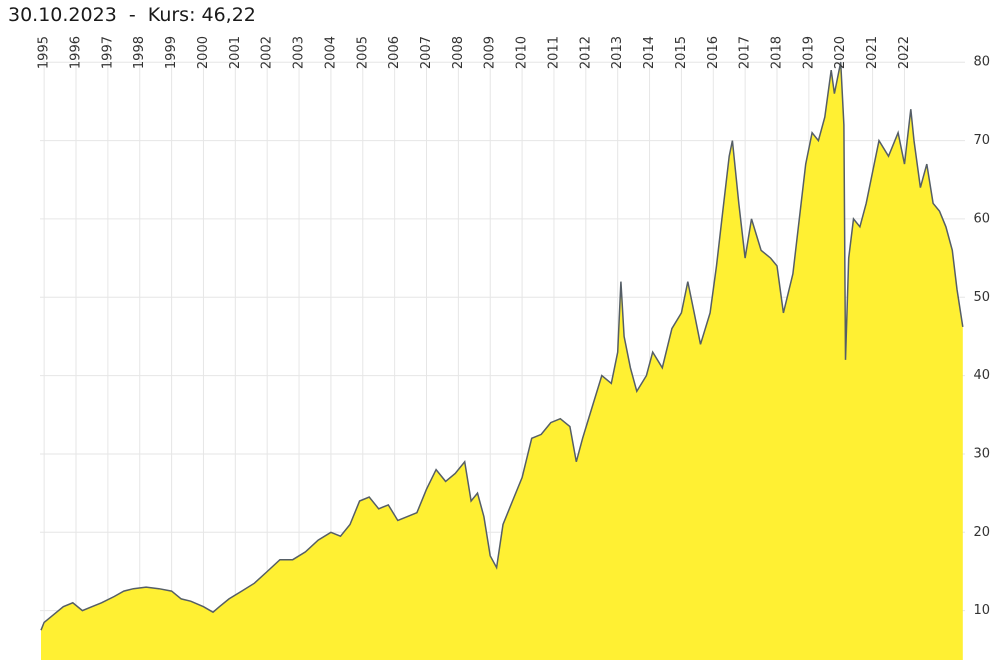  I want to click on x-tick-label: 2018, so click(777, 52).